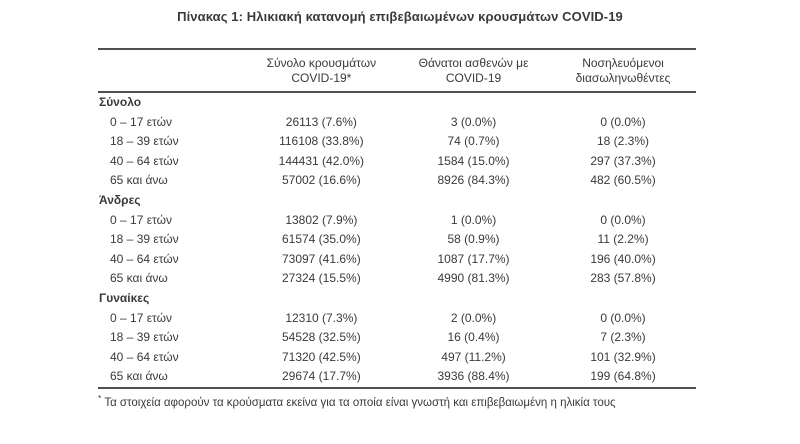  I want to click on column-header-line: Νοσηλευόμενοι, so click(623, 63).